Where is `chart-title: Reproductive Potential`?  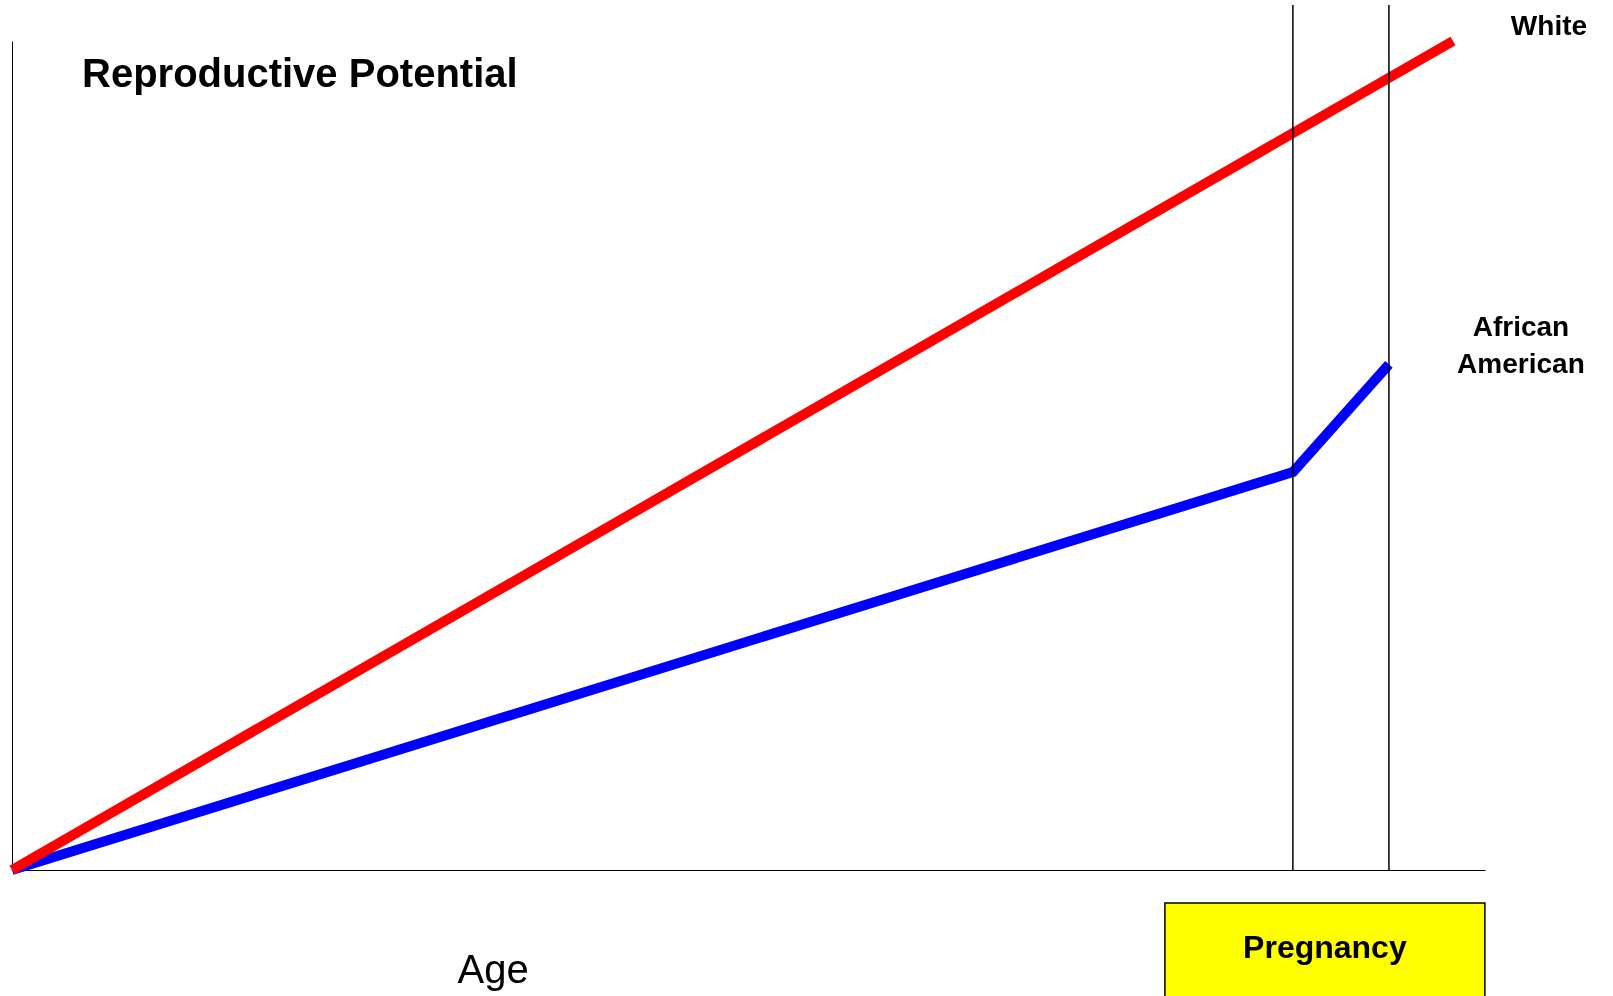 chart-title: Reproductive Potential is located at coordinates (300, 73).